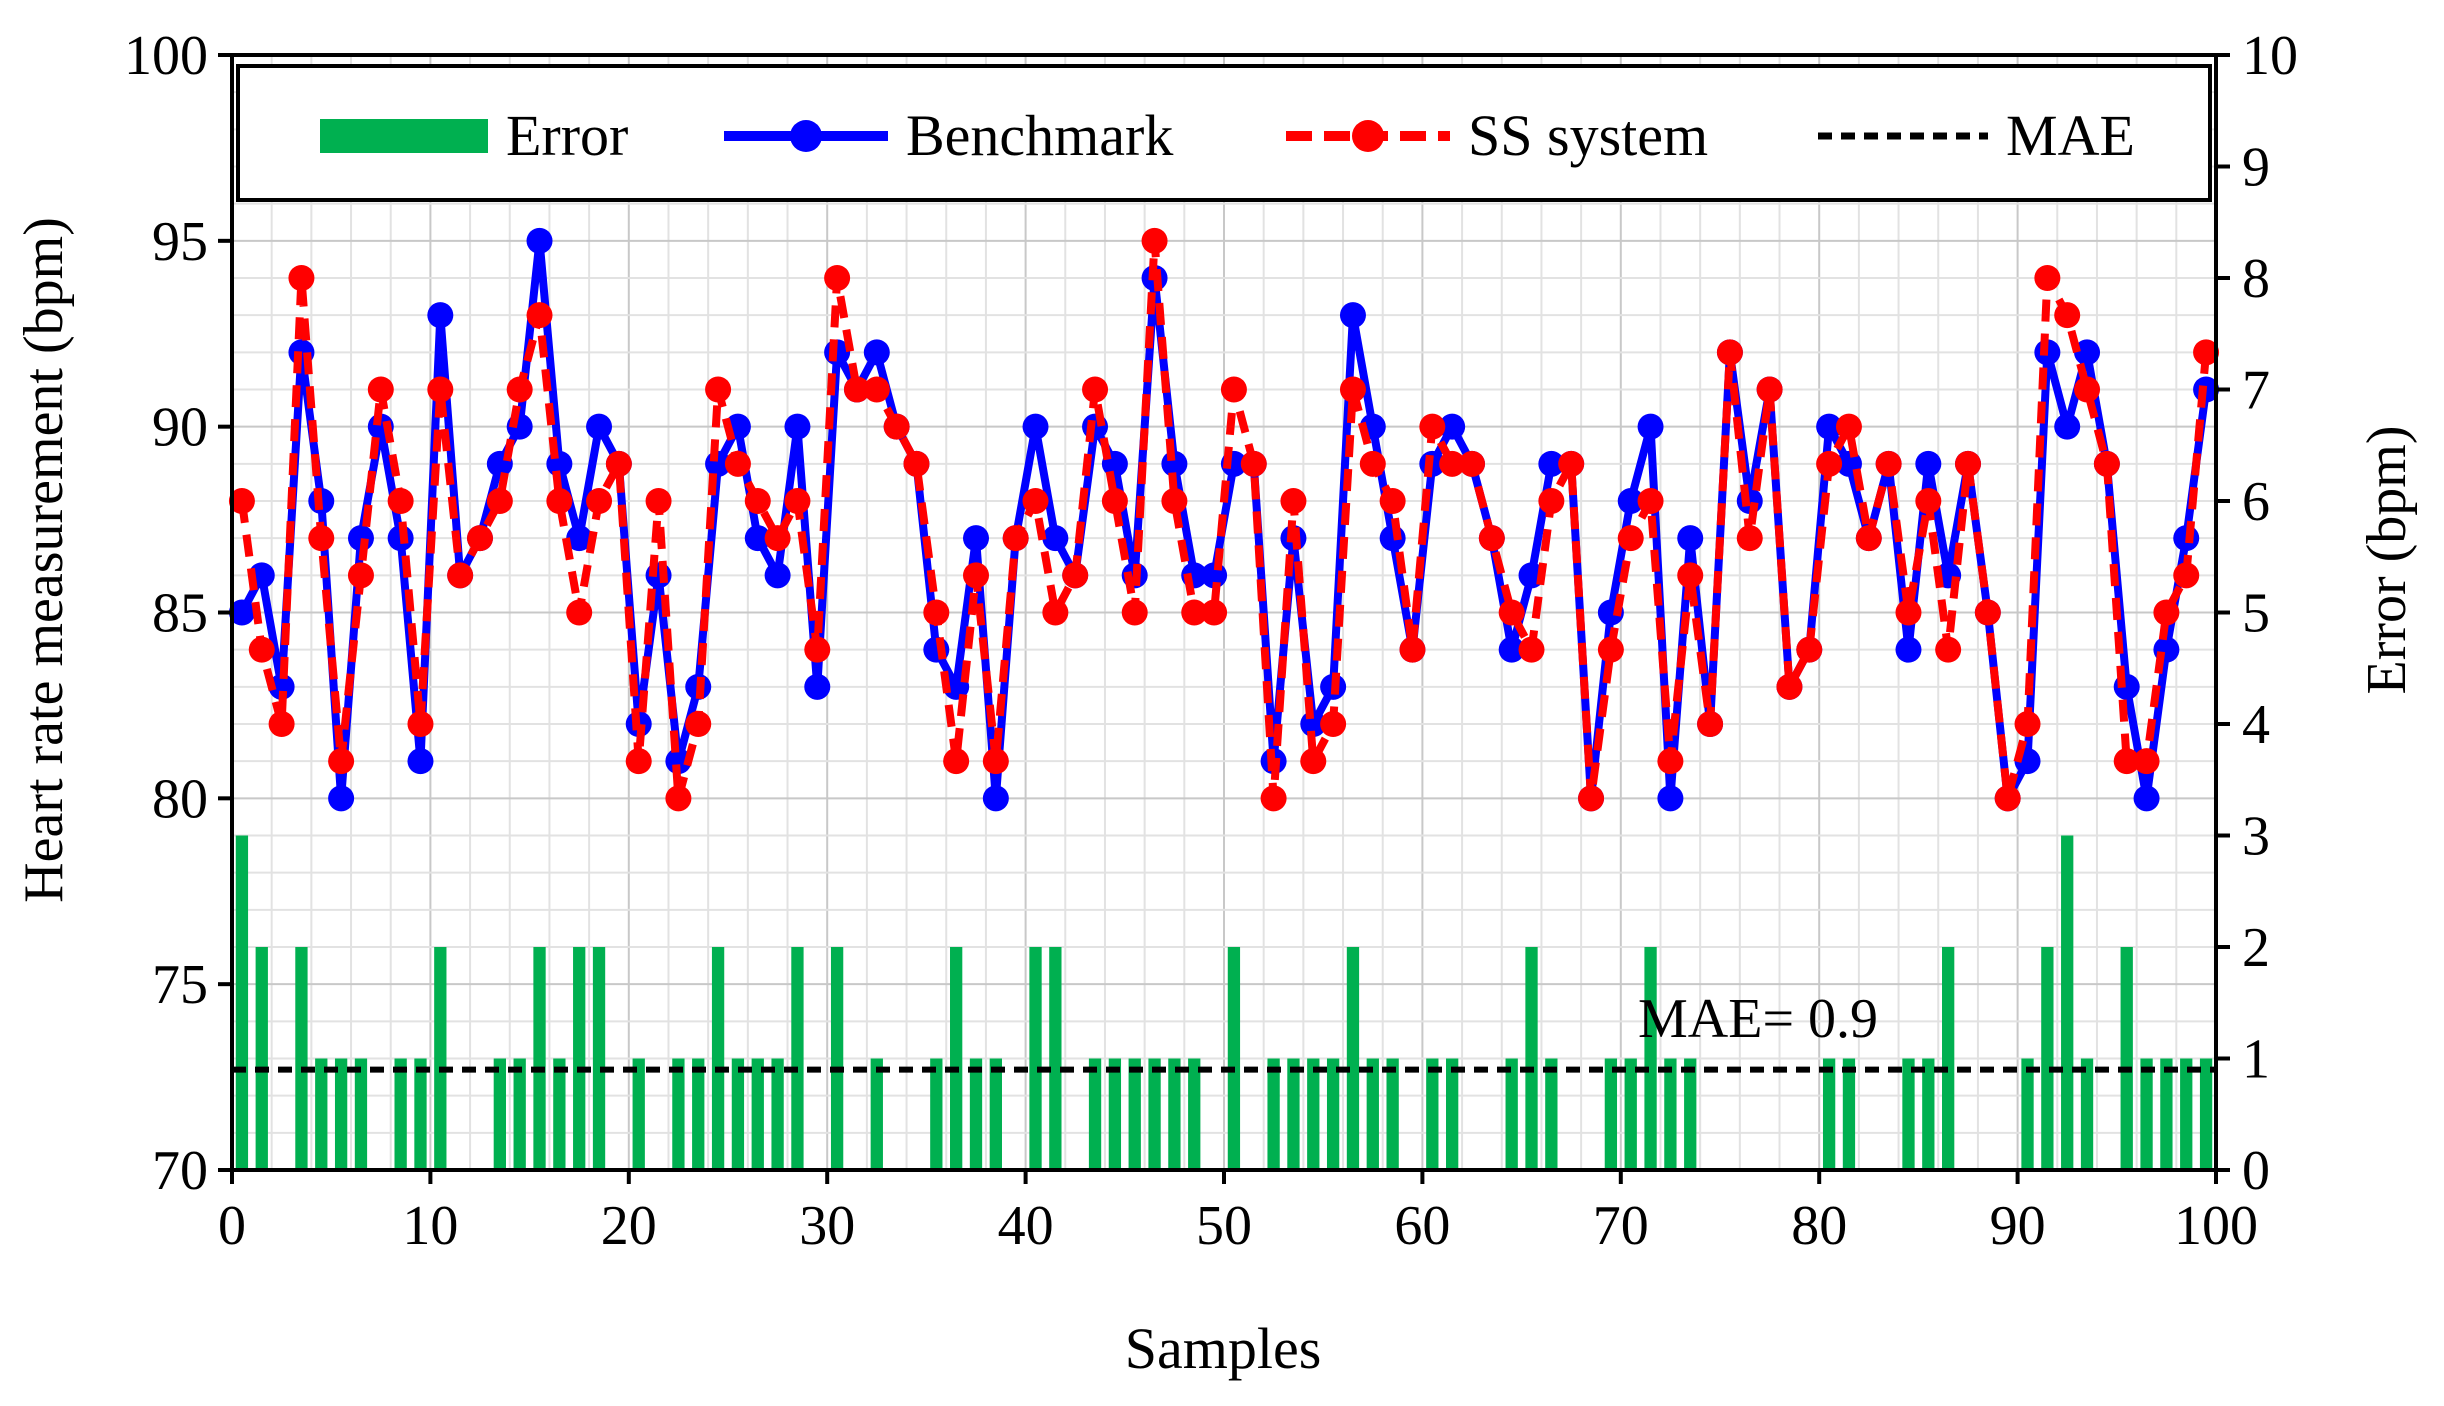 The width and height of the screenshot is (2444, 1406). Describe the element at coordinates (1223, 1348) in the screenshot. I see `x-axis-title: Samples` at that location.